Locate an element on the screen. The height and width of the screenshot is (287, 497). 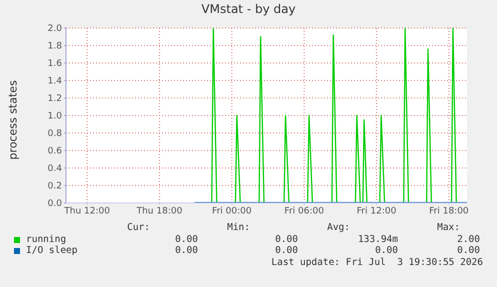
chart-title: VMstat - by day is located at coordinates (248, 9).